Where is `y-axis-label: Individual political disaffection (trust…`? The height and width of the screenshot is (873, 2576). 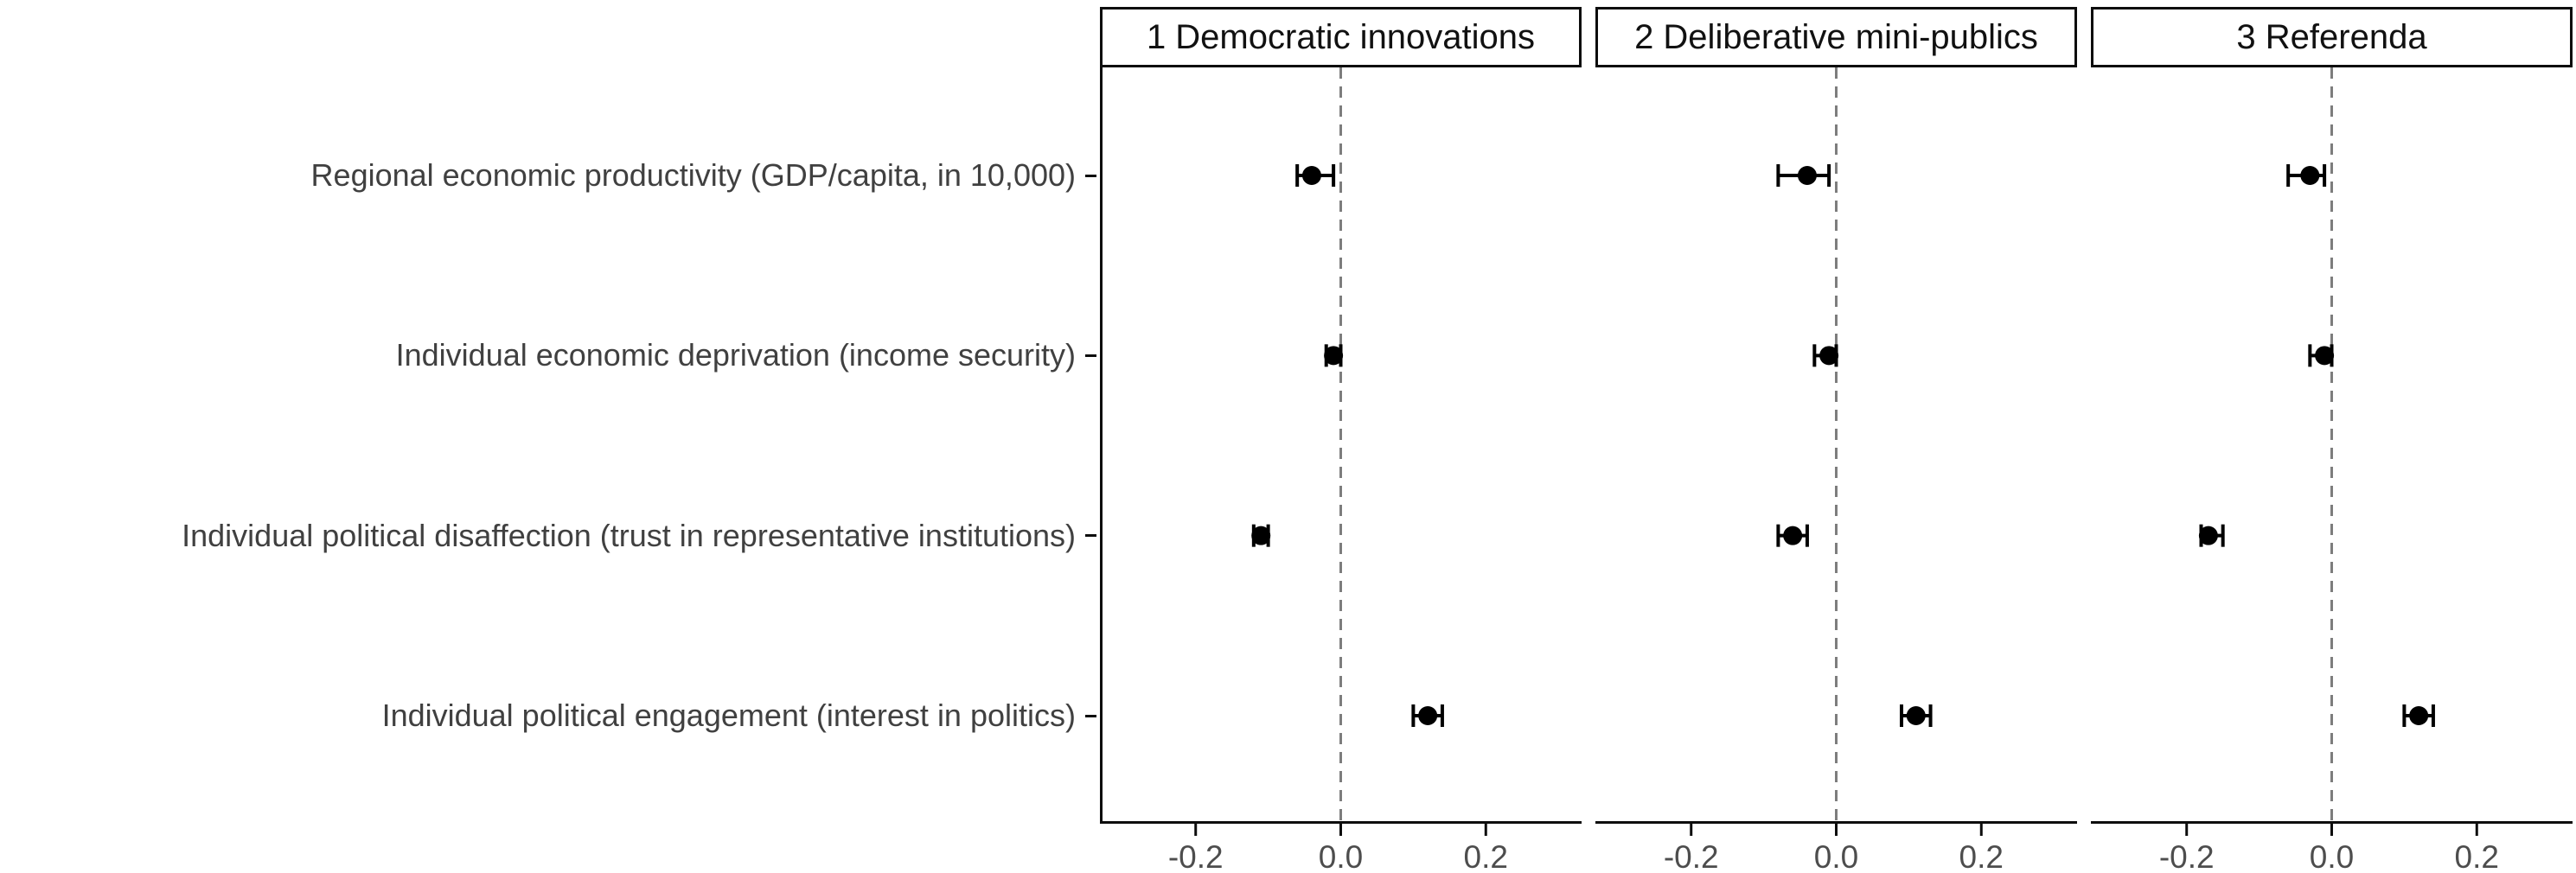
y-axis-label: Individual political disaffection (trust… is located at coordinates (629, 535).